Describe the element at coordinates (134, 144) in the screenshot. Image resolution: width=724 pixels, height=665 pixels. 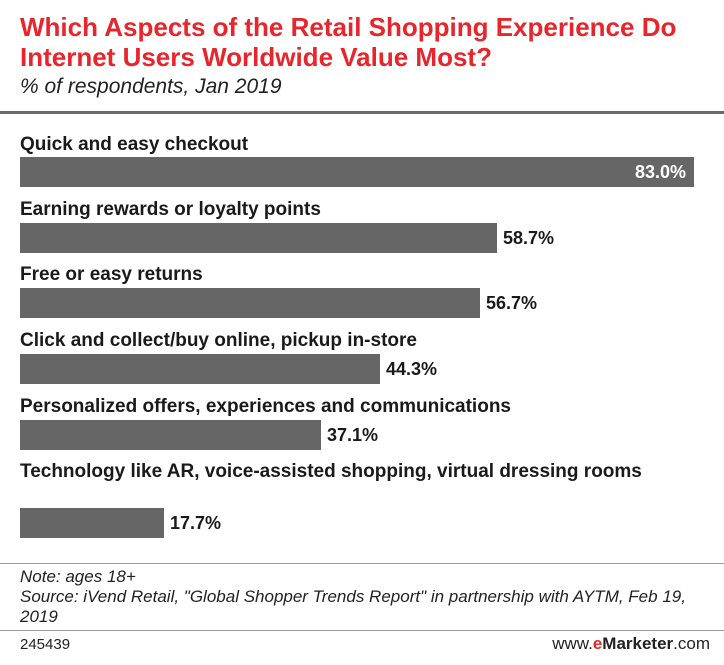
I see `category-label: Quick and easy checkout` at that location.